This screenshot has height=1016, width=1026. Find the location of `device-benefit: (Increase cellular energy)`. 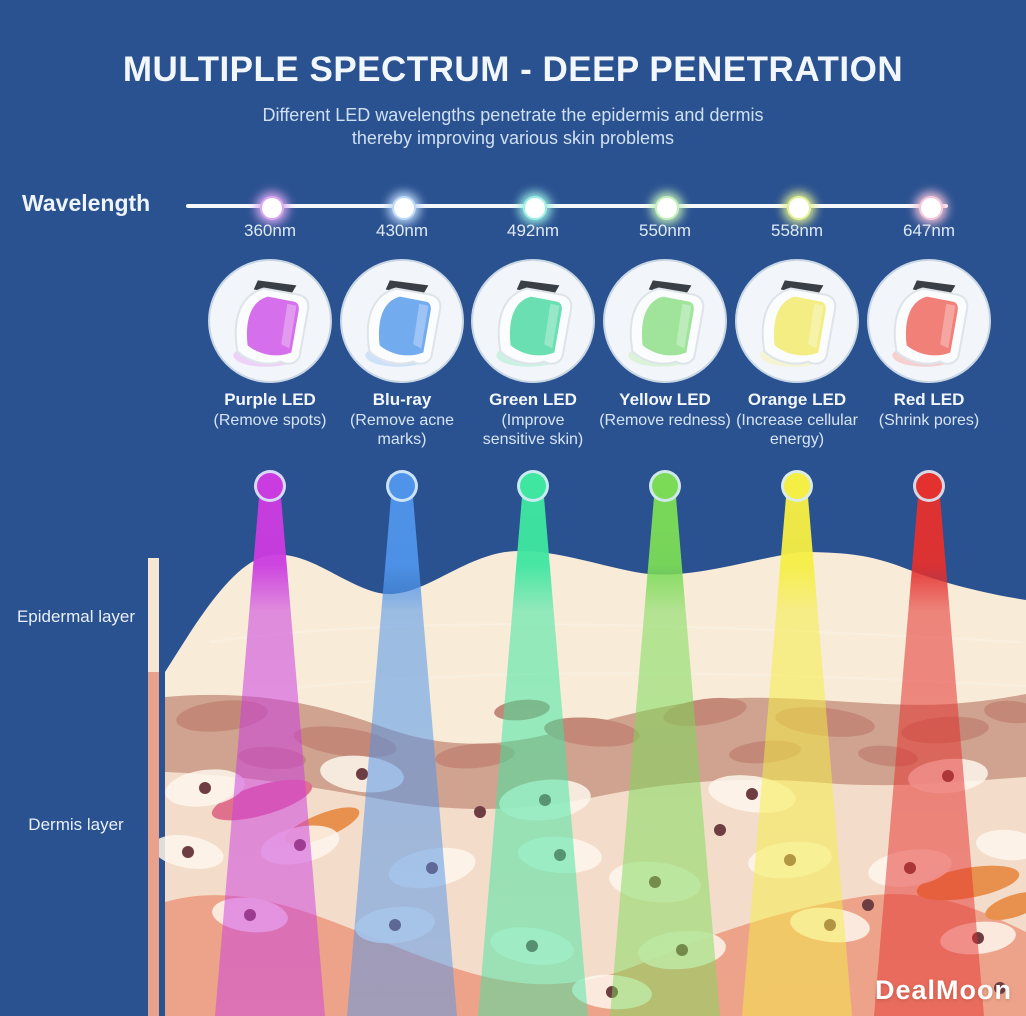

device-benefit: (Increase cellular energy) is located at coordinates (797, 430).